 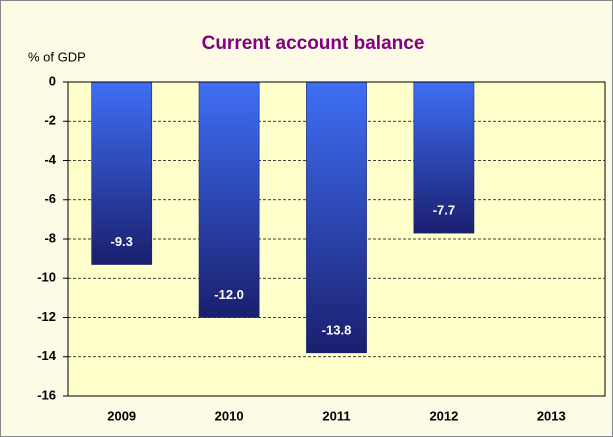 I want to click on y-tick-label: 0, so click(x=52, y=80).